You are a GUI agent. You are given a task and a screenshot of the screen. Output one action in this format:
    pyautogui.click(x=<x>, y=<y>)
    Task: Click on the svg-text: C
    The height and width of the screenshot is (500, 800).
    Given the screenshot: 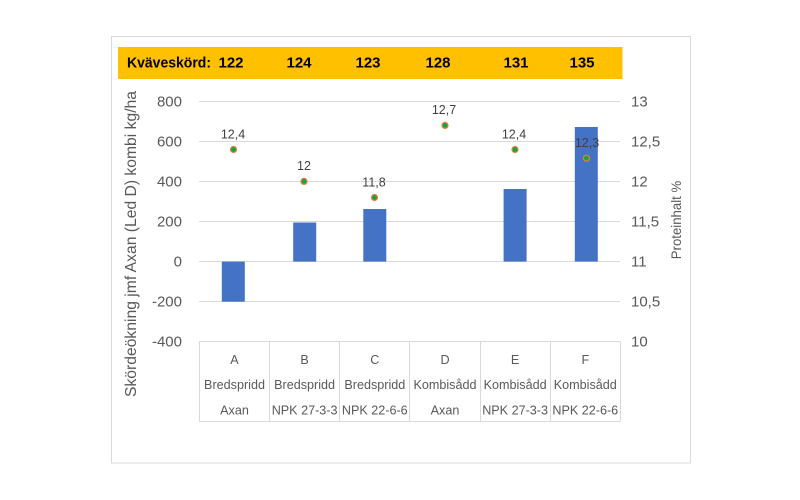 What is the action you would take?
    pyautogui.click(x=374, y=360)
    